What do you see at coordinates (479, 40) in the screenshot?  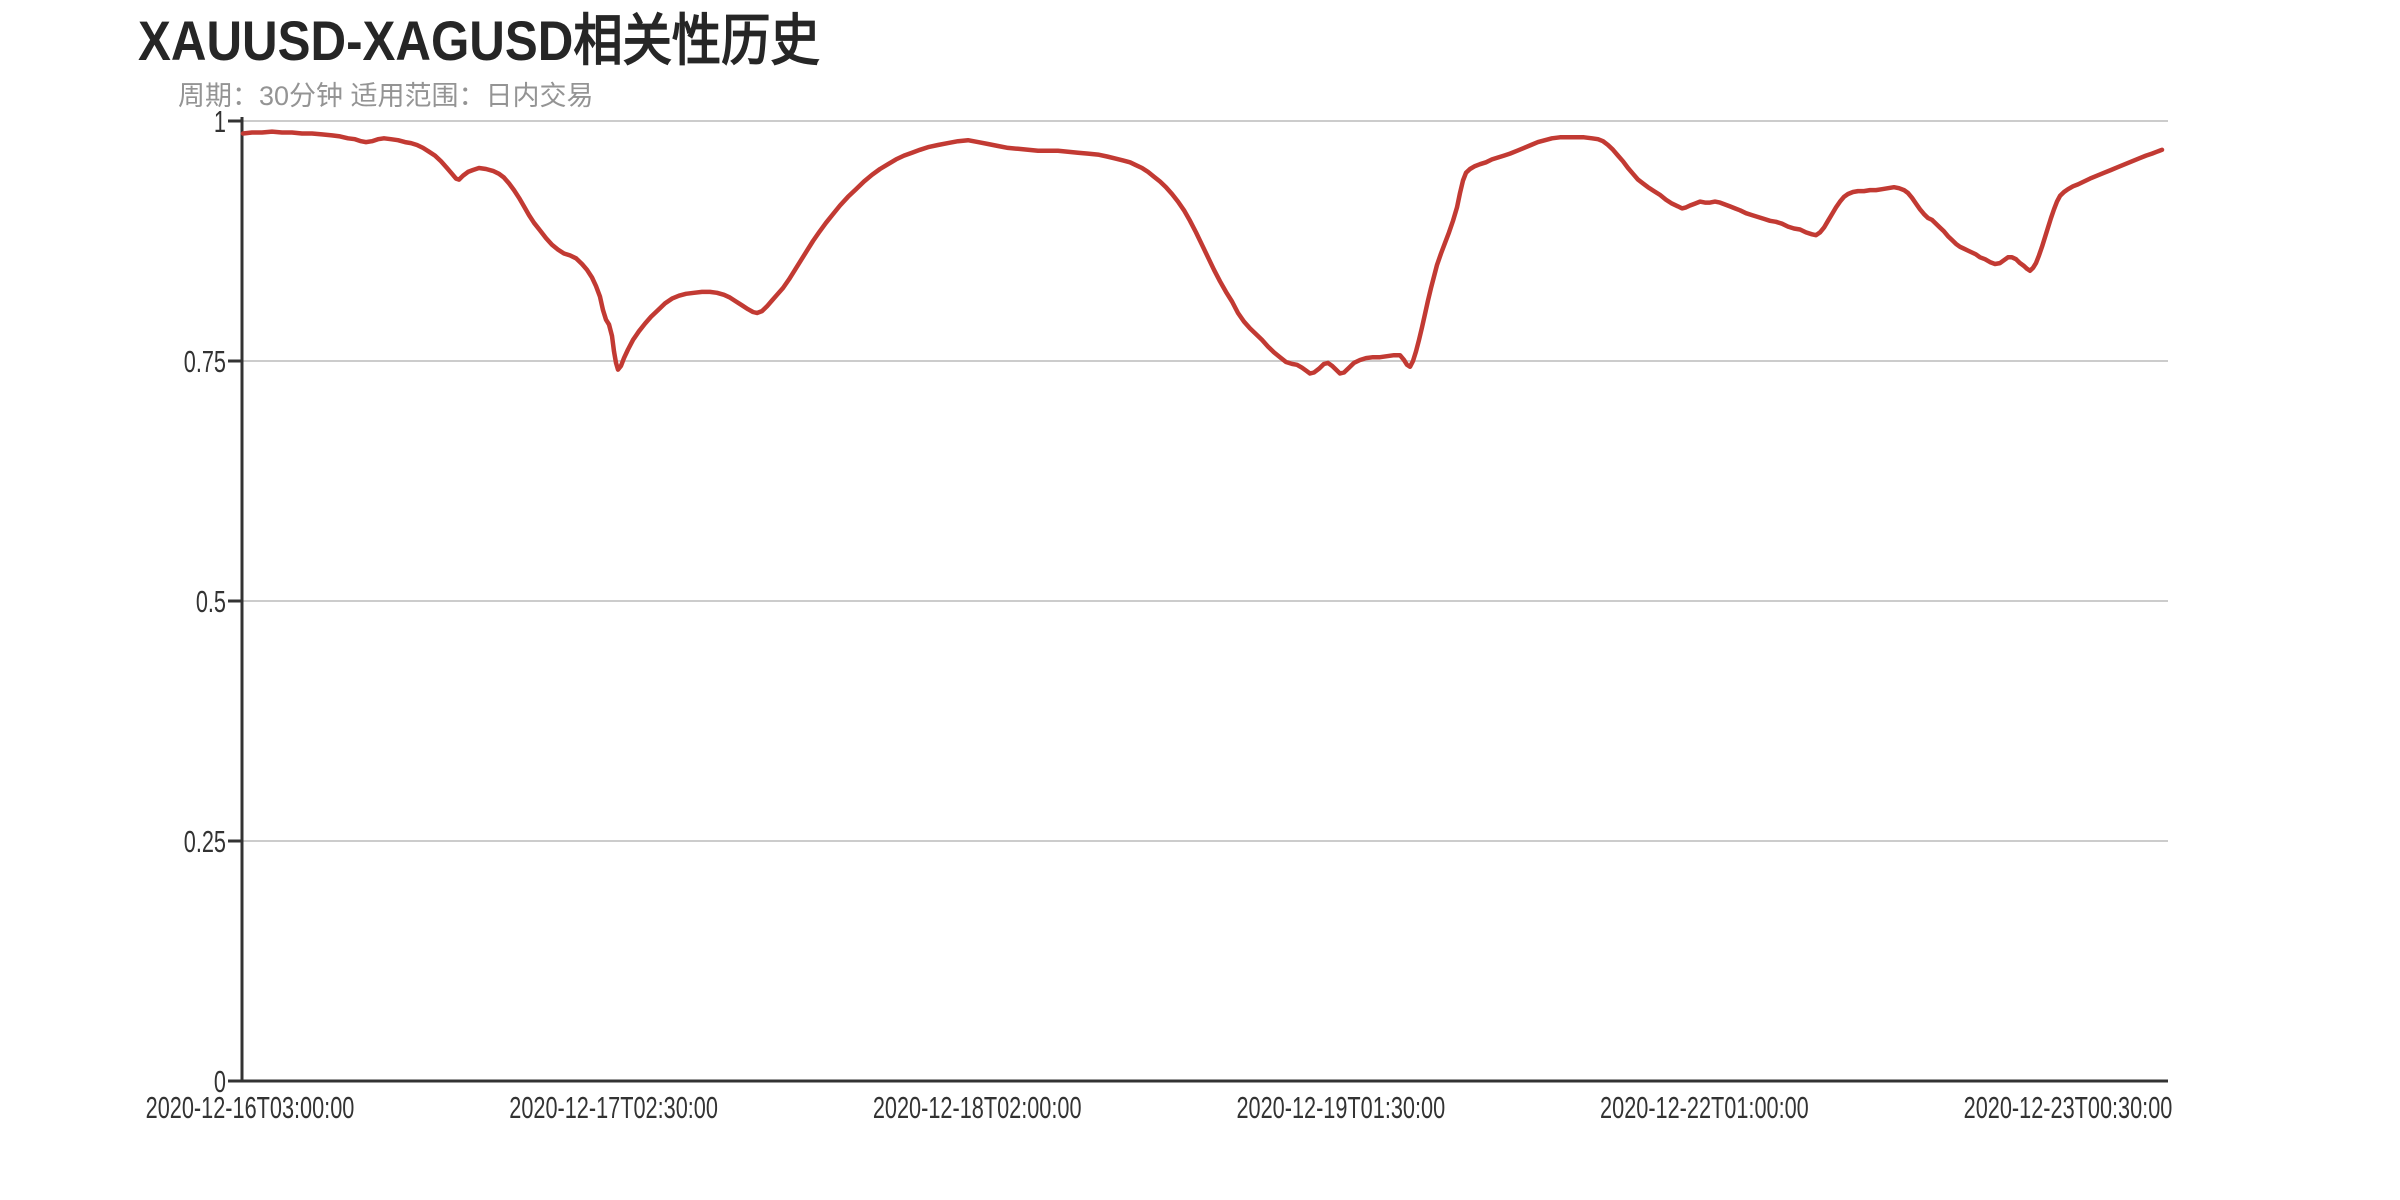 I see `chart-title: XAUUSD-XAGUSD相关性历史` at bounding box center [479, 40].